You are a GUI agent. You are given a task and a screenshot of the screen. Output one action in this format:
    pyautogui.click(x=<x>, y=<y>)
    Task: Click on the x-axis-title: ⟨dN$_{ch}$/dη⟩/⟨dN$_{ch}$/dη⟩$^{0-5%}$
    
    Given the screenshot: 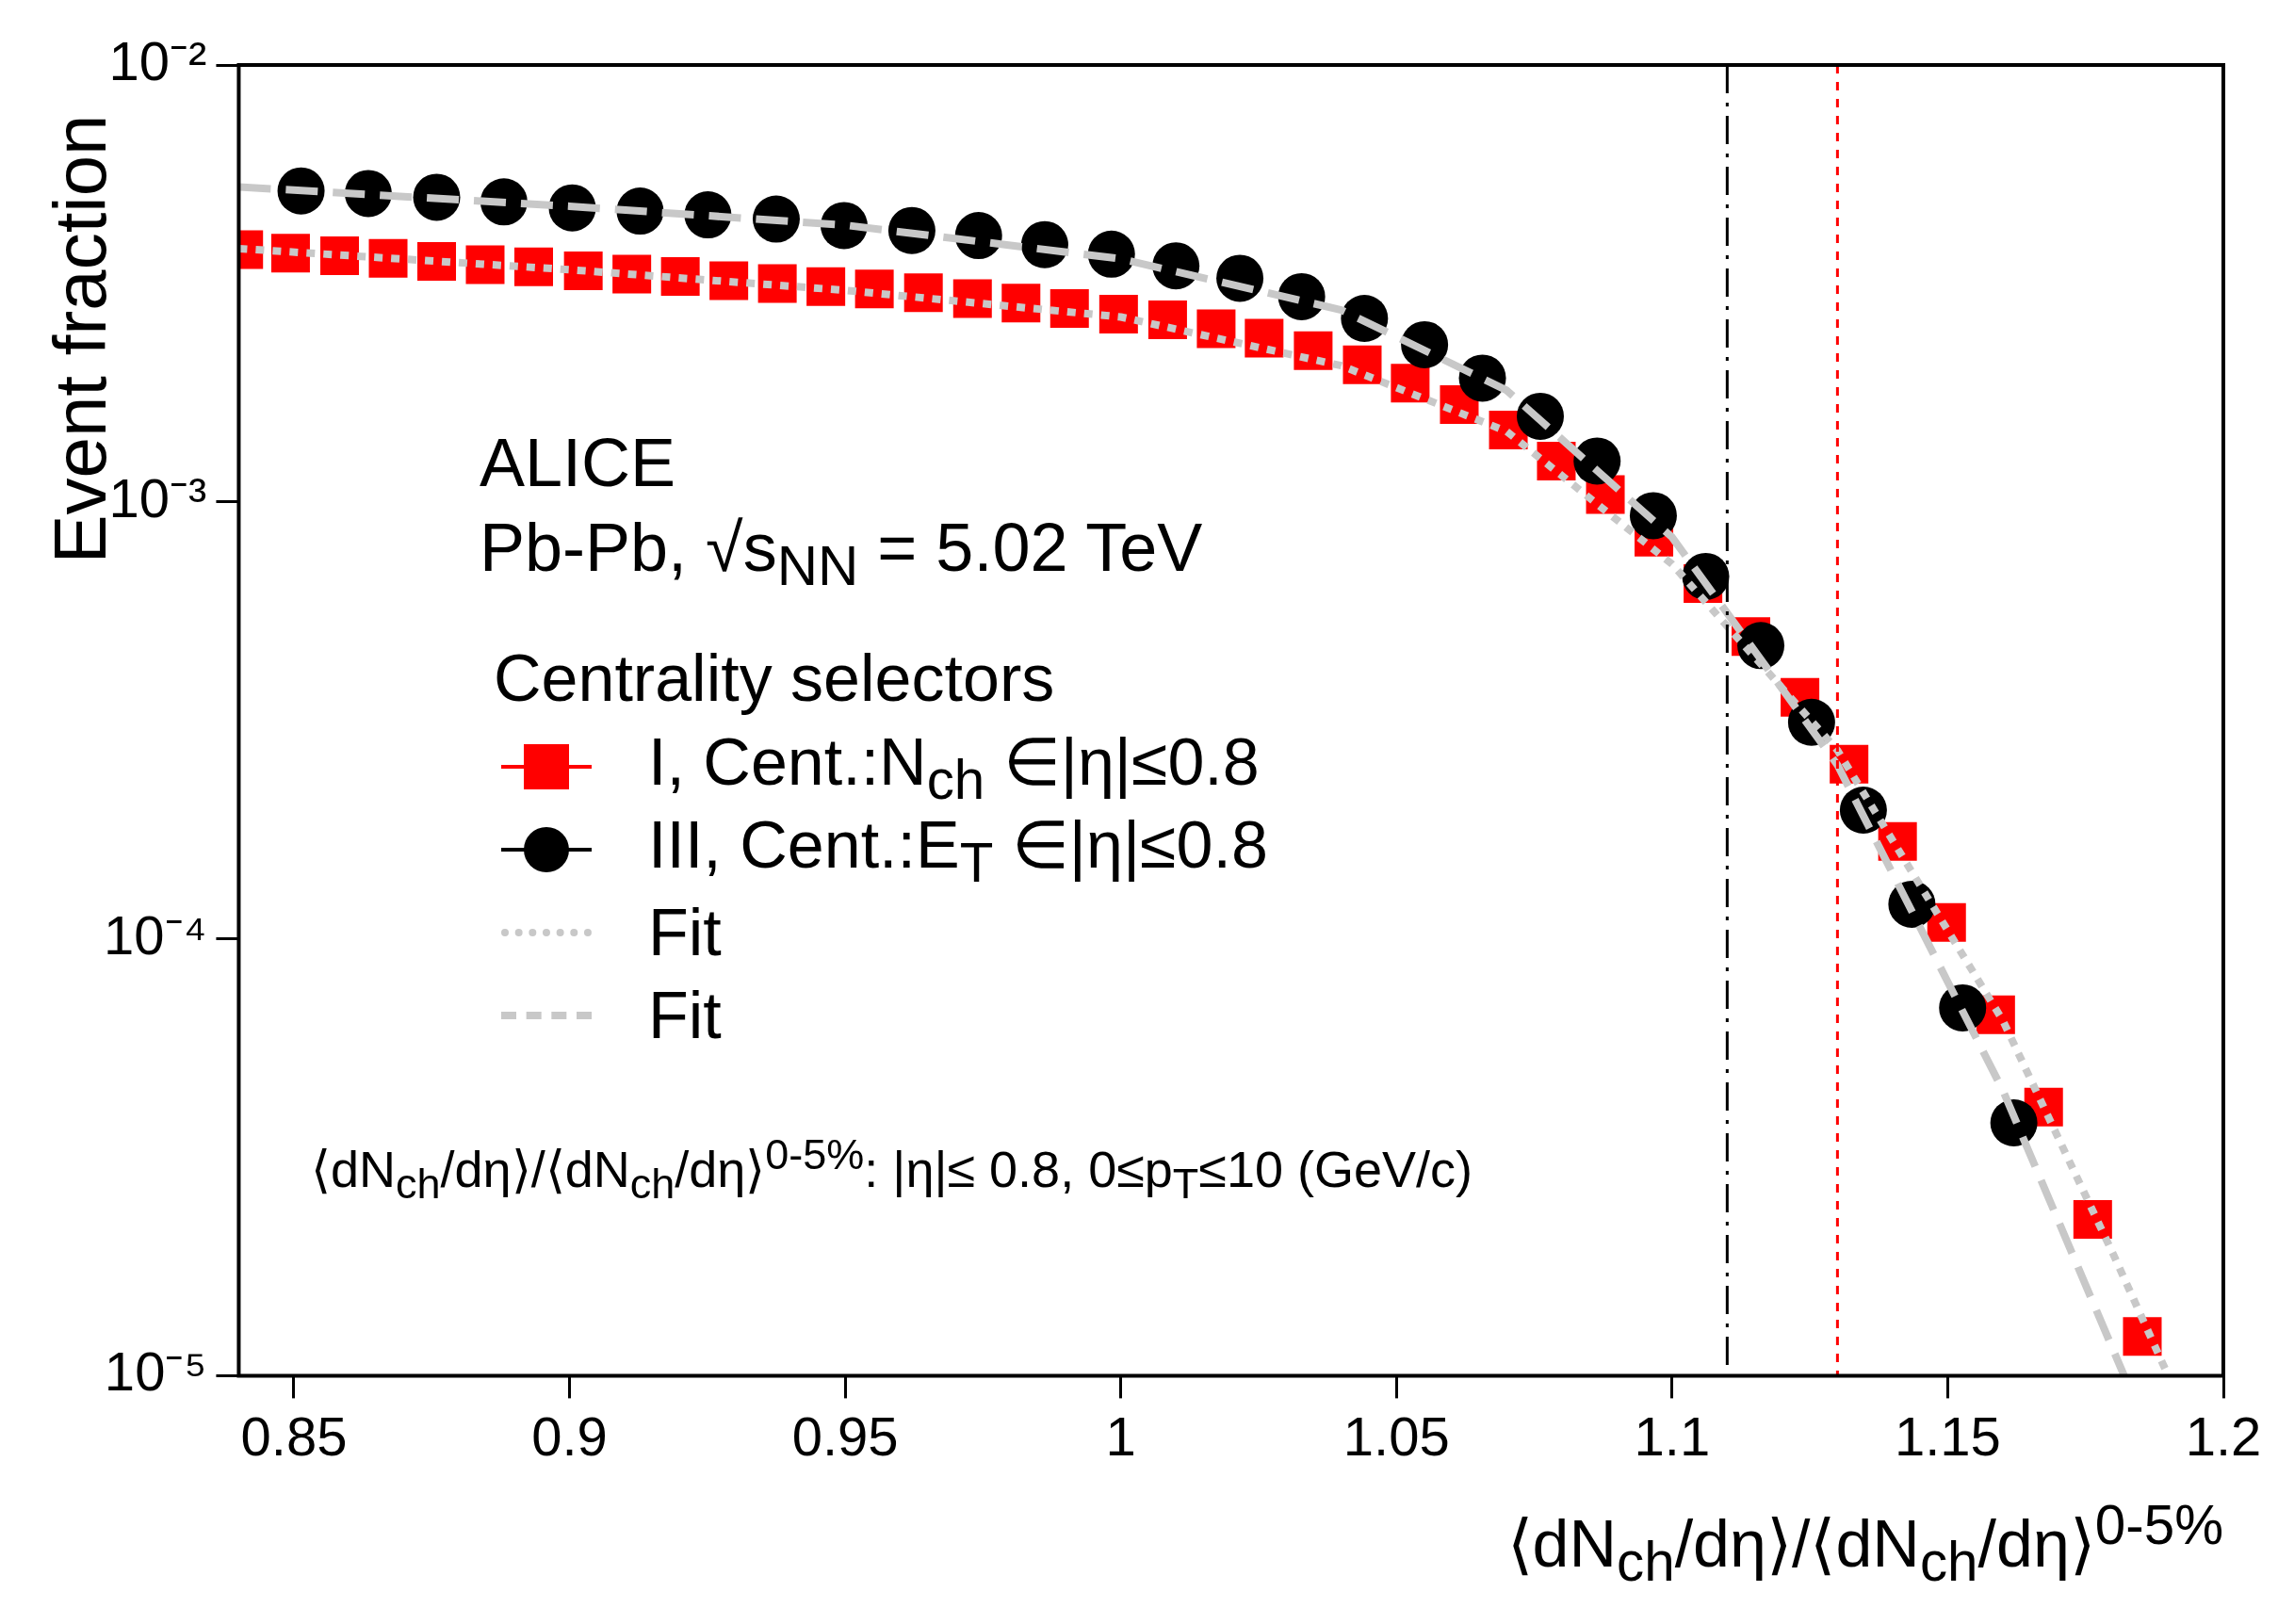 What is the action you would take?
    pyautogui.click(x=1865, y=1543)
    